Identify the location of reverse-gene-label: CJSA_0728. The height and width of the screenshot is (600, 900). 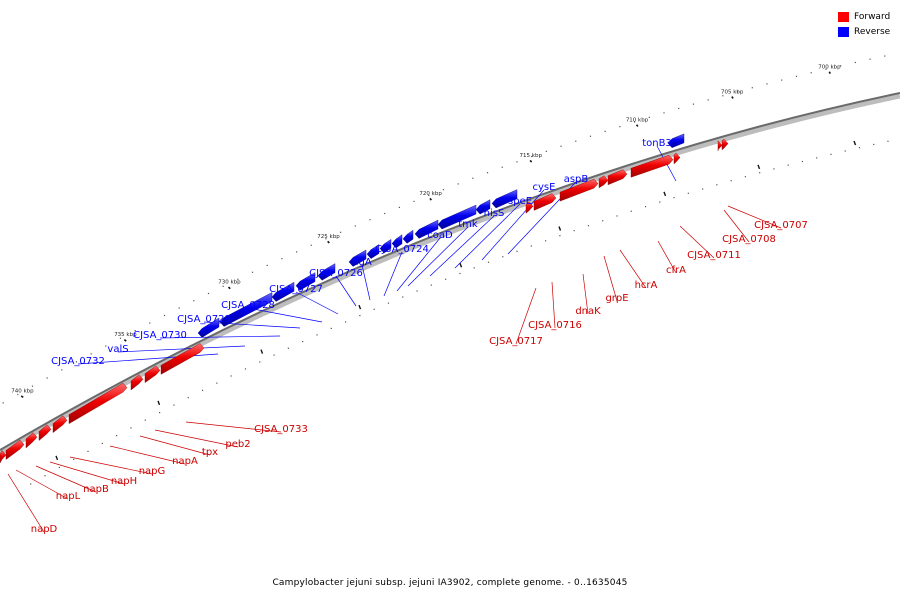
(248, 305).